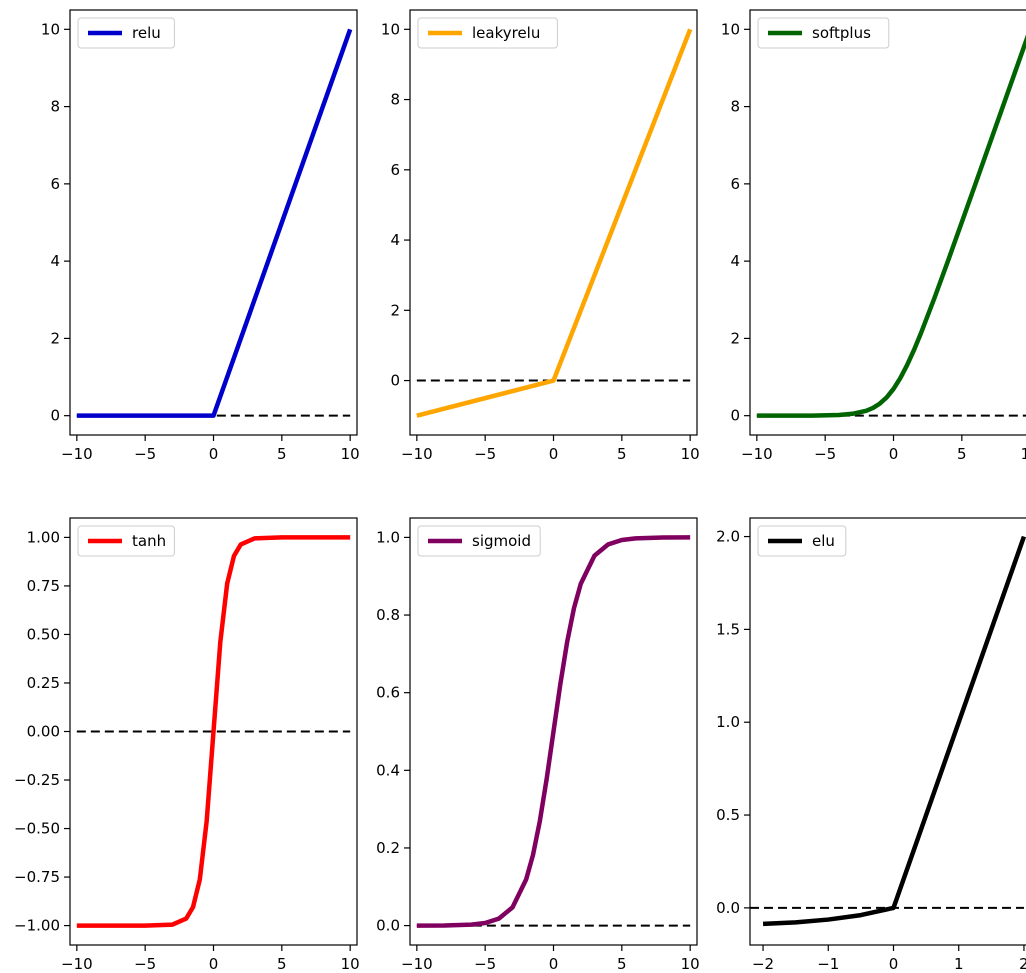 This screenshot has height=973, width=1026. I want to click on y-tick-label: 2.0, so click(728, 537).